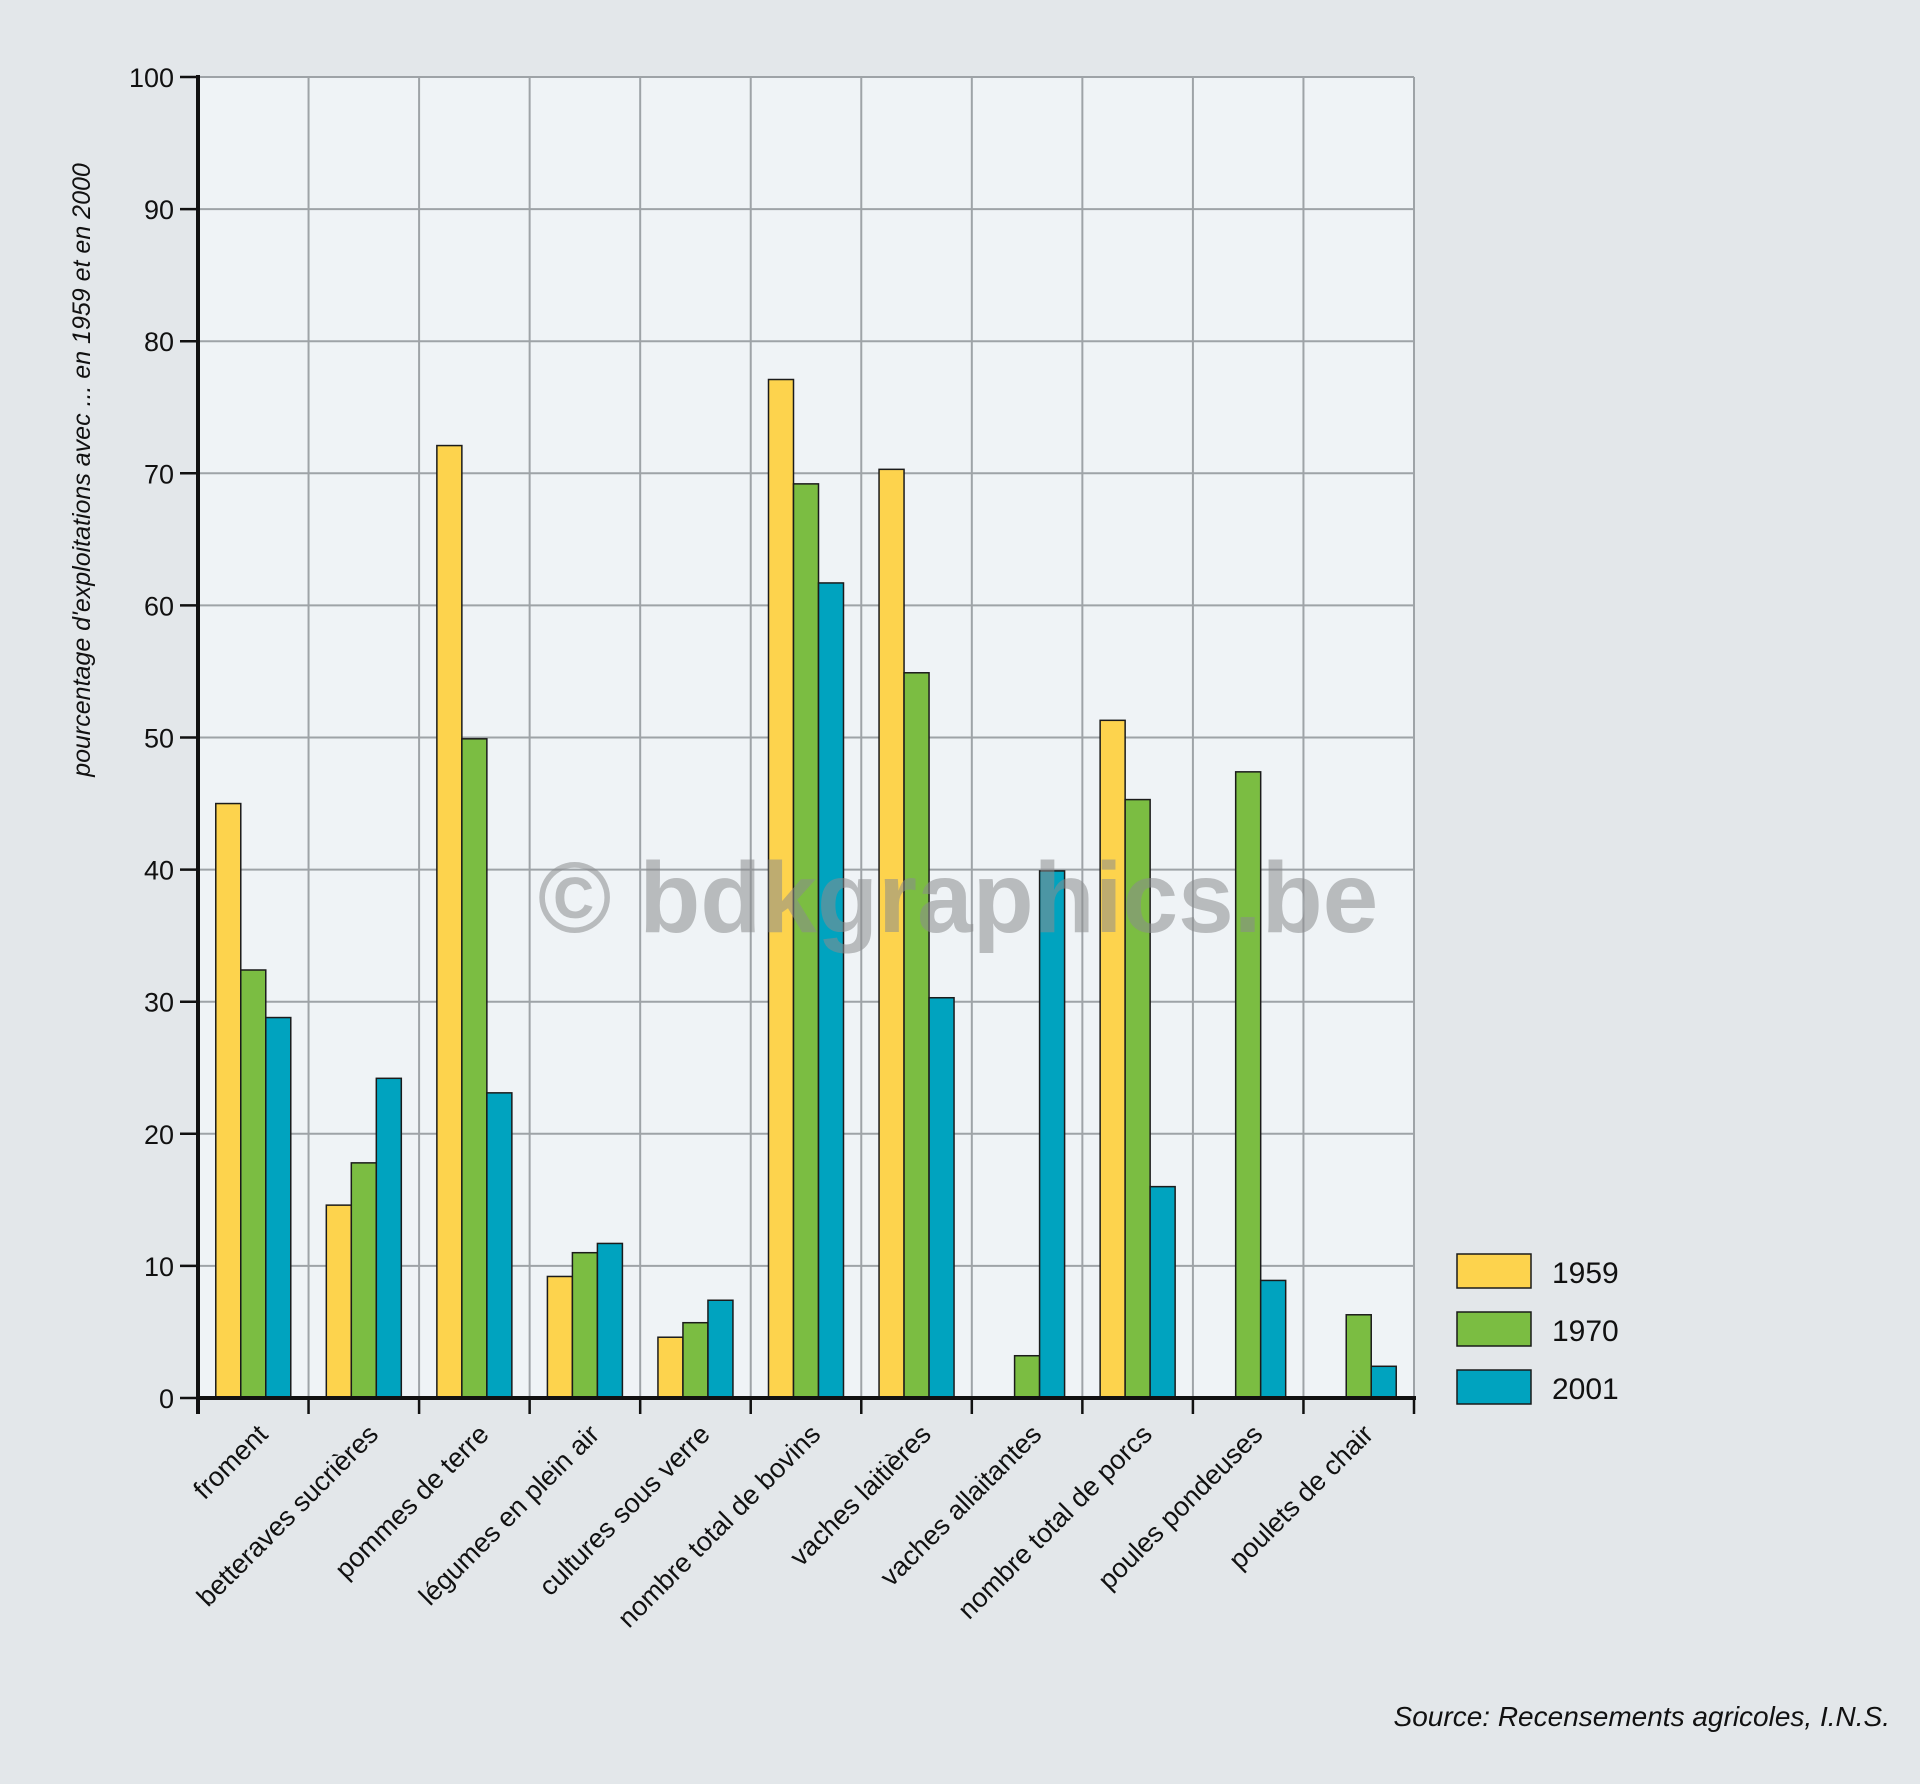 Image resolution: width=1920 pixels, height=1784 pixels. I want to click on y-tick-label: 50, so click(159, 739).